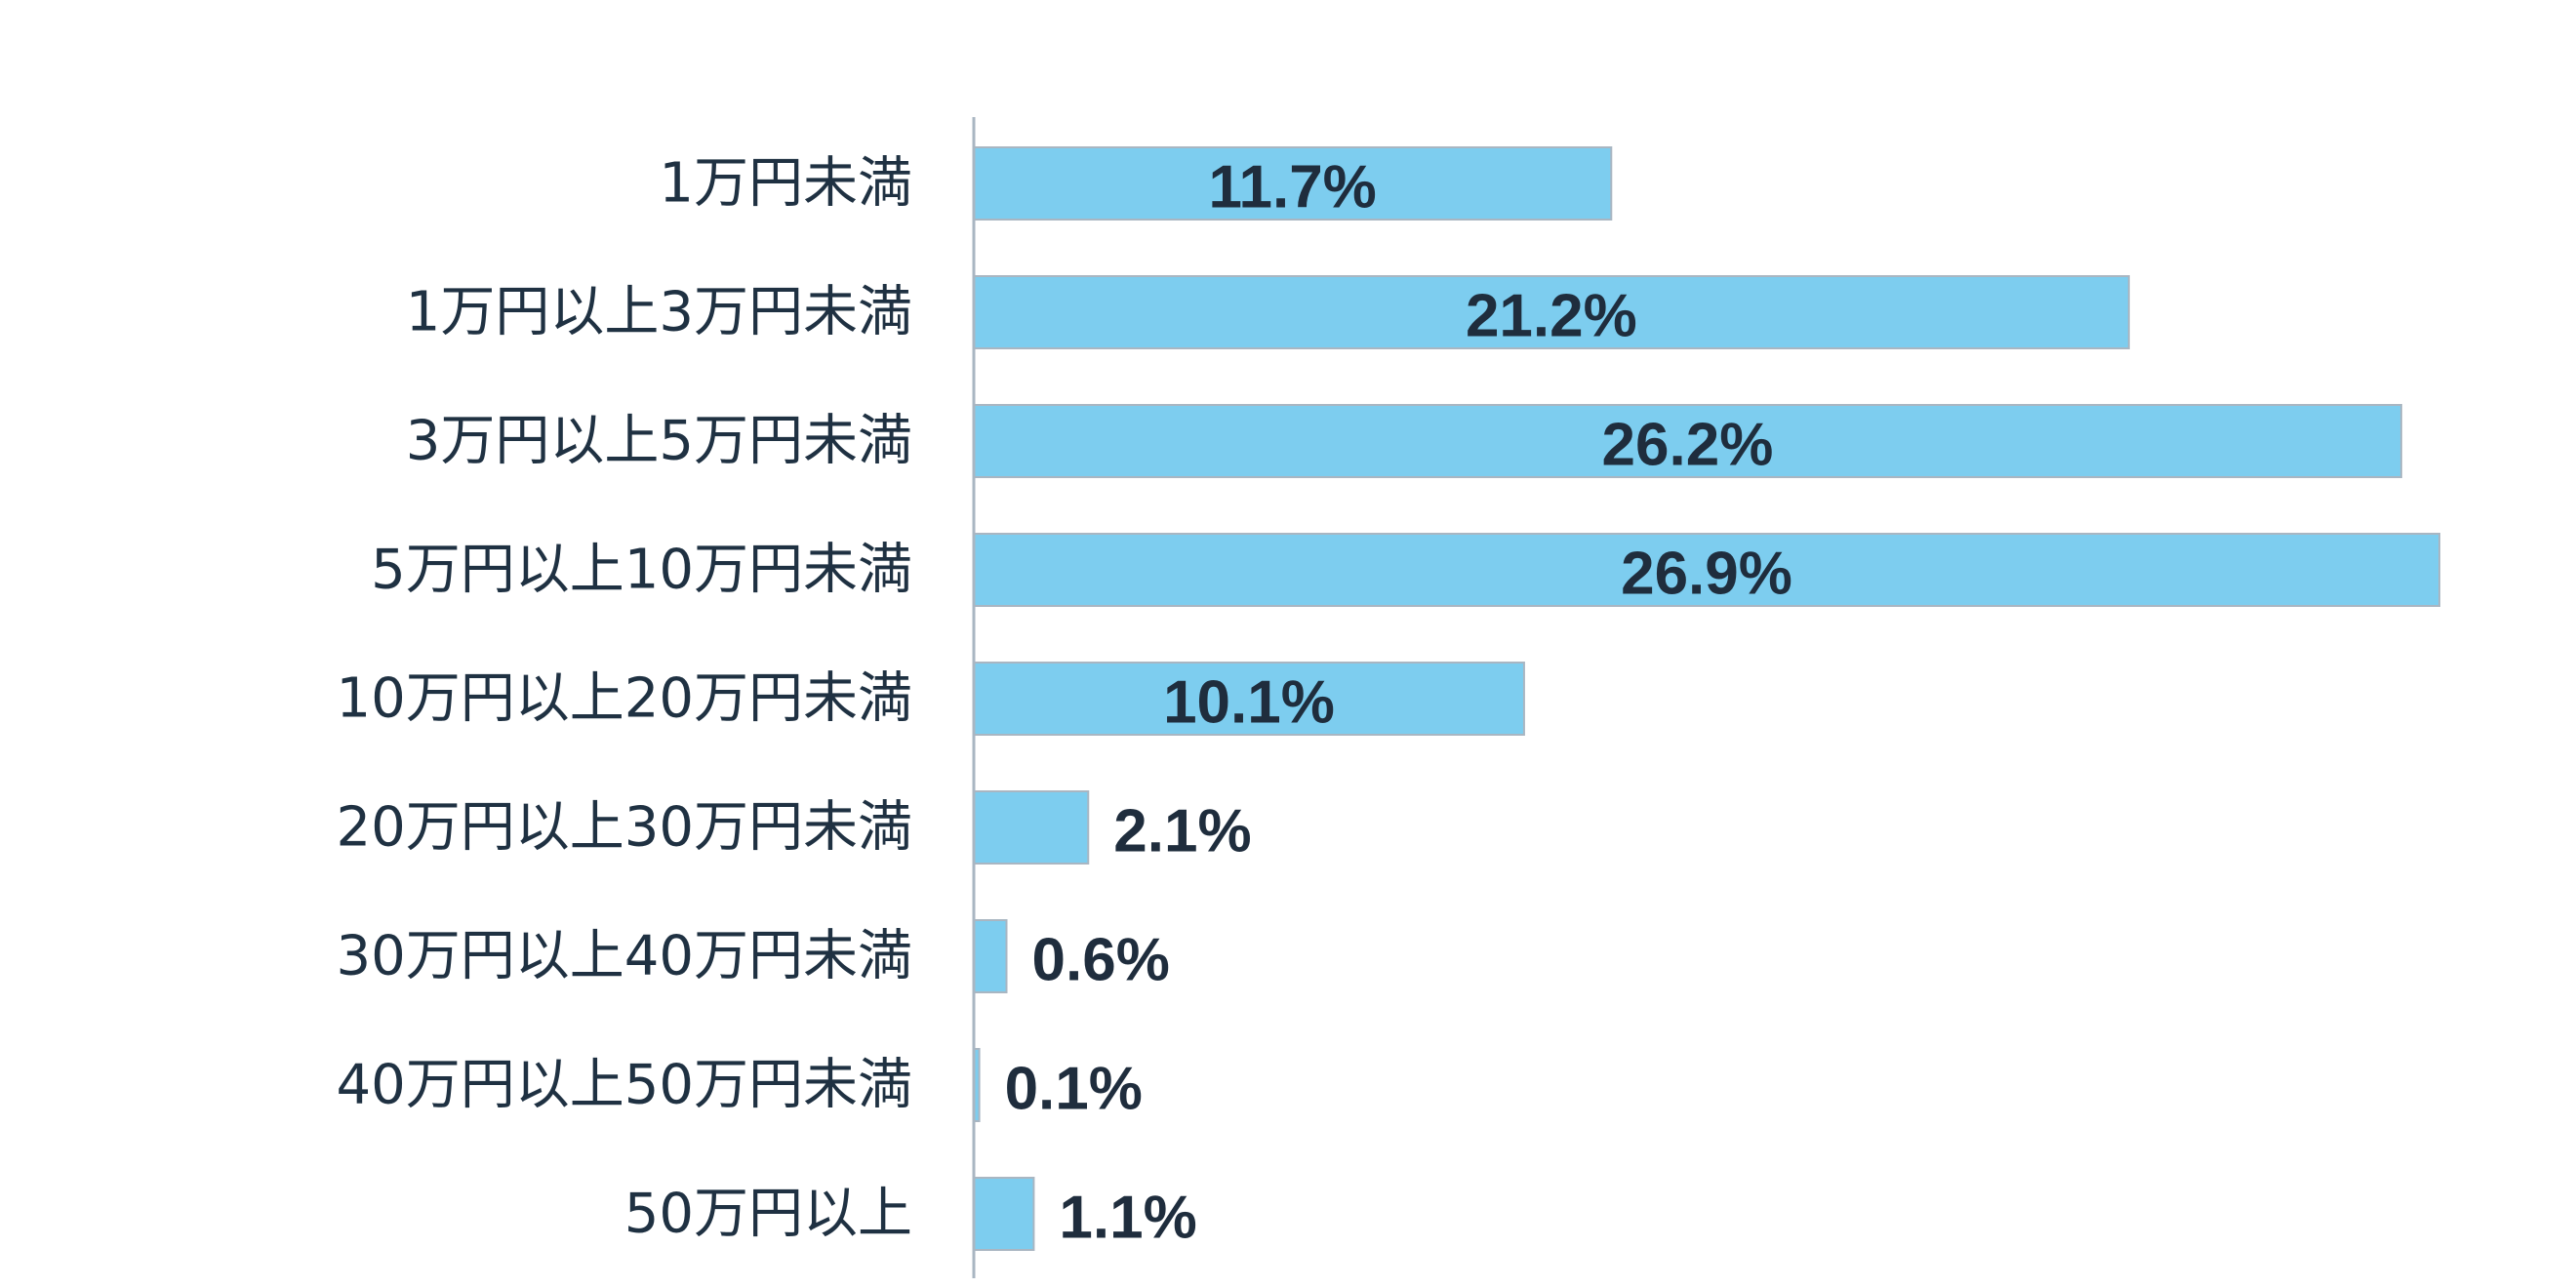 Image resolution: width=2576 pixels, height=1288 pixels. I want to click on category-label: 3万円以上5万円未満, so click(659, 441).